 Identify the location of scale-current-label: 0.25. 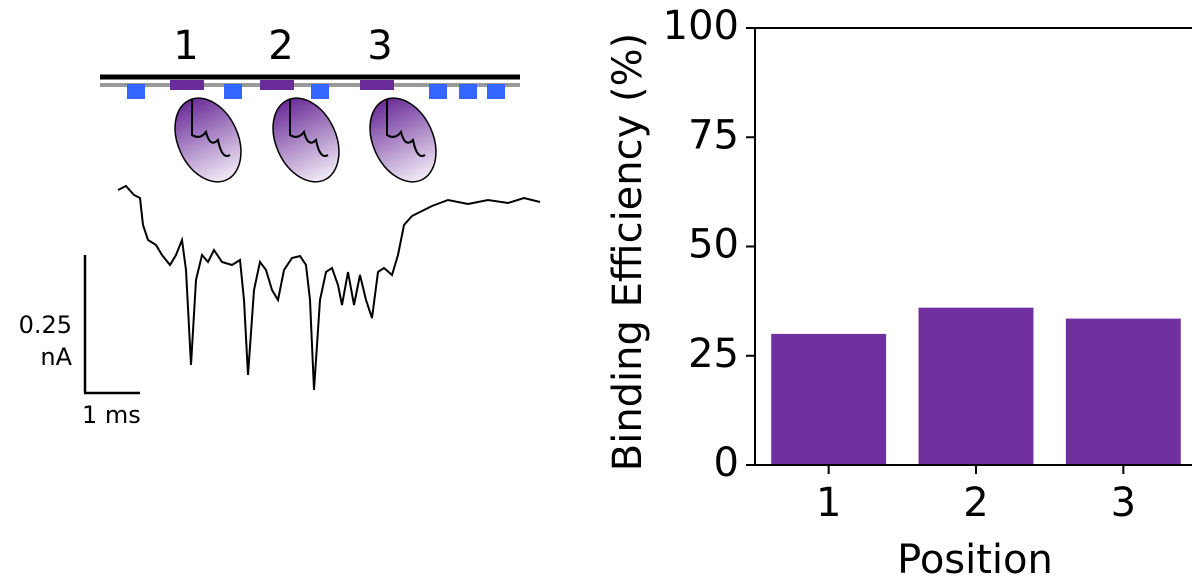
(45, 325).